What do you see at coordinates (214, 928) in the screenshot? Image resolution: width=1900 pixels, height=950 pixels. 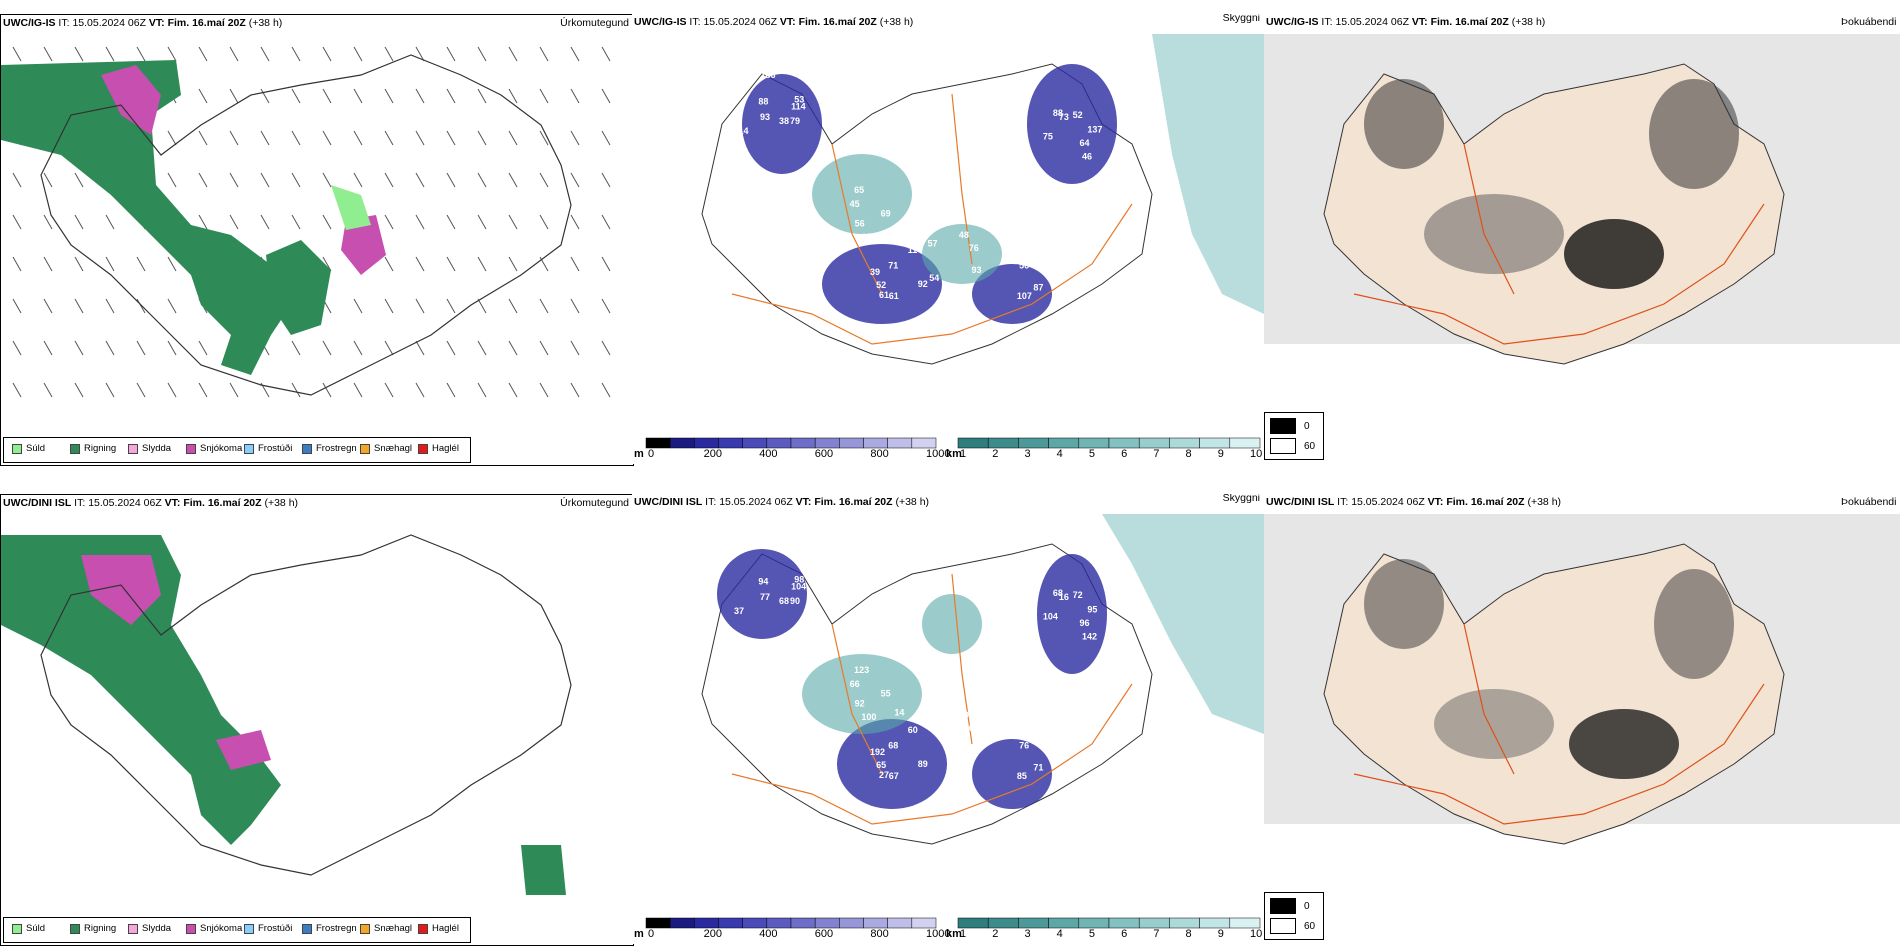 I see `legend-item: Snjókoma` at bounding box center [214, 928].